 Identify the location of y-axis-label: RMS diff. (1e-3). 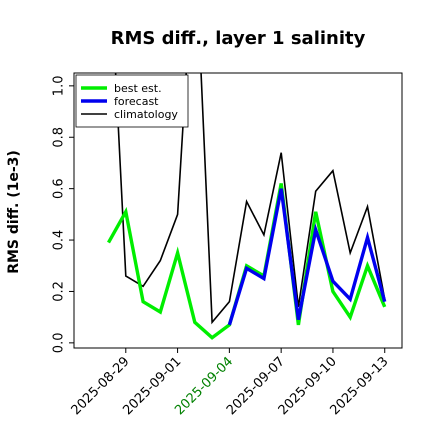
(14, 212).